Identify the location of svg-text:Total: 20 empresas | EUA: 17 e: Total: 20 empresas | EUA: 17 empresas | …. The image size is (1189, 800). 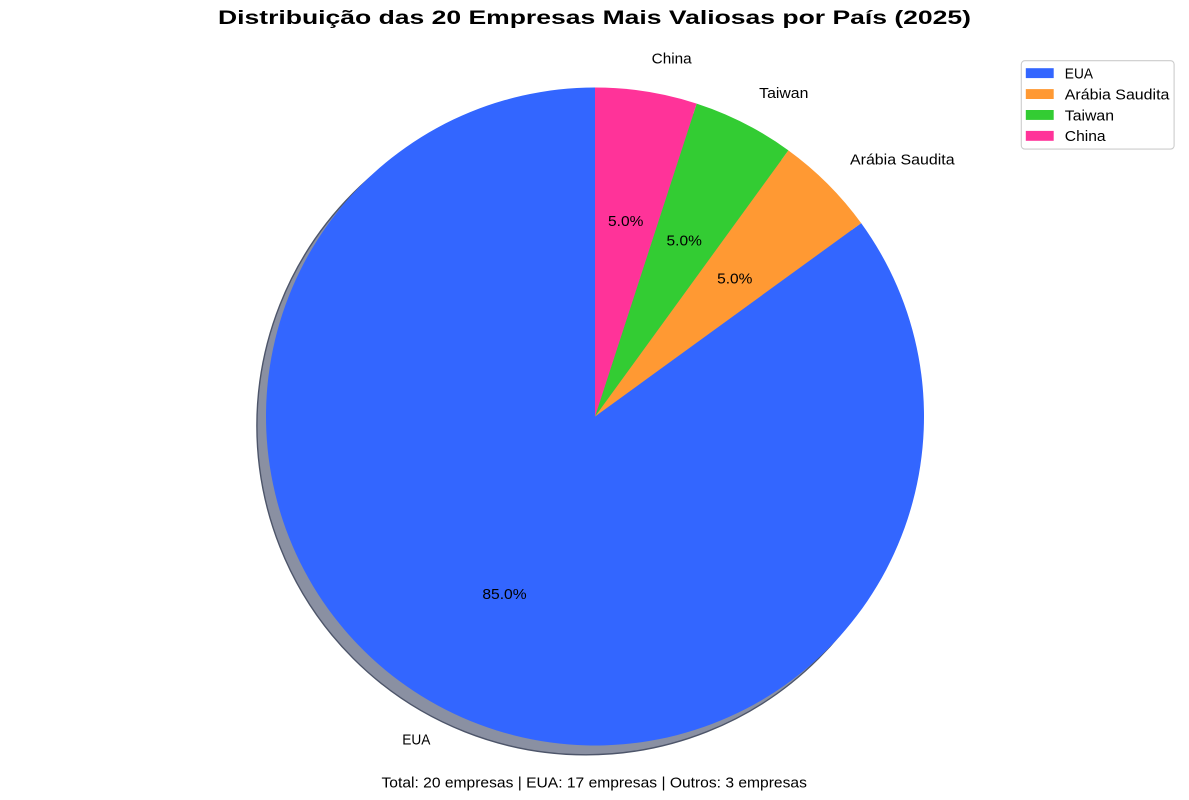
(594, 783).